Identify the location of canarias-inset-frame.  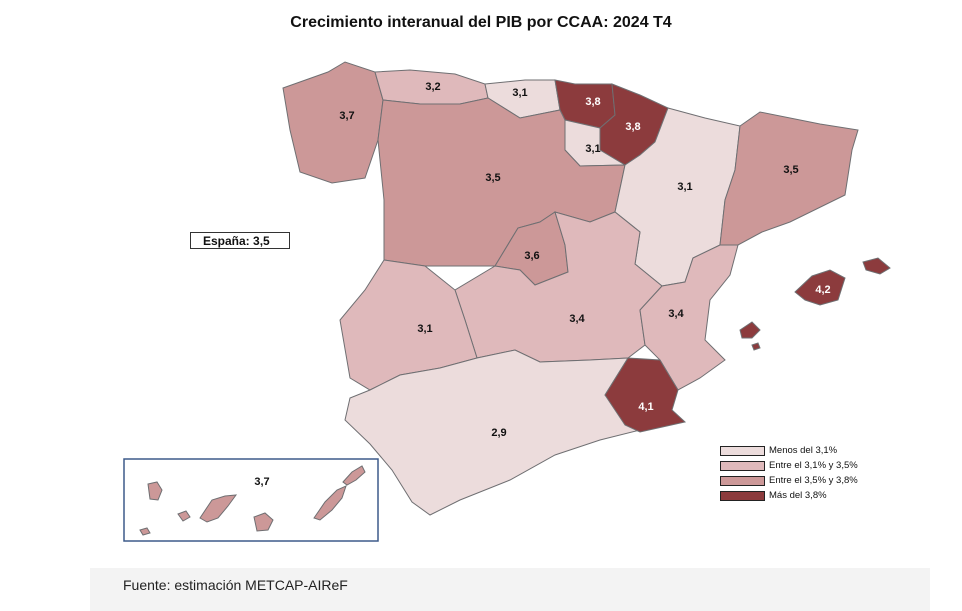
(251, 500).